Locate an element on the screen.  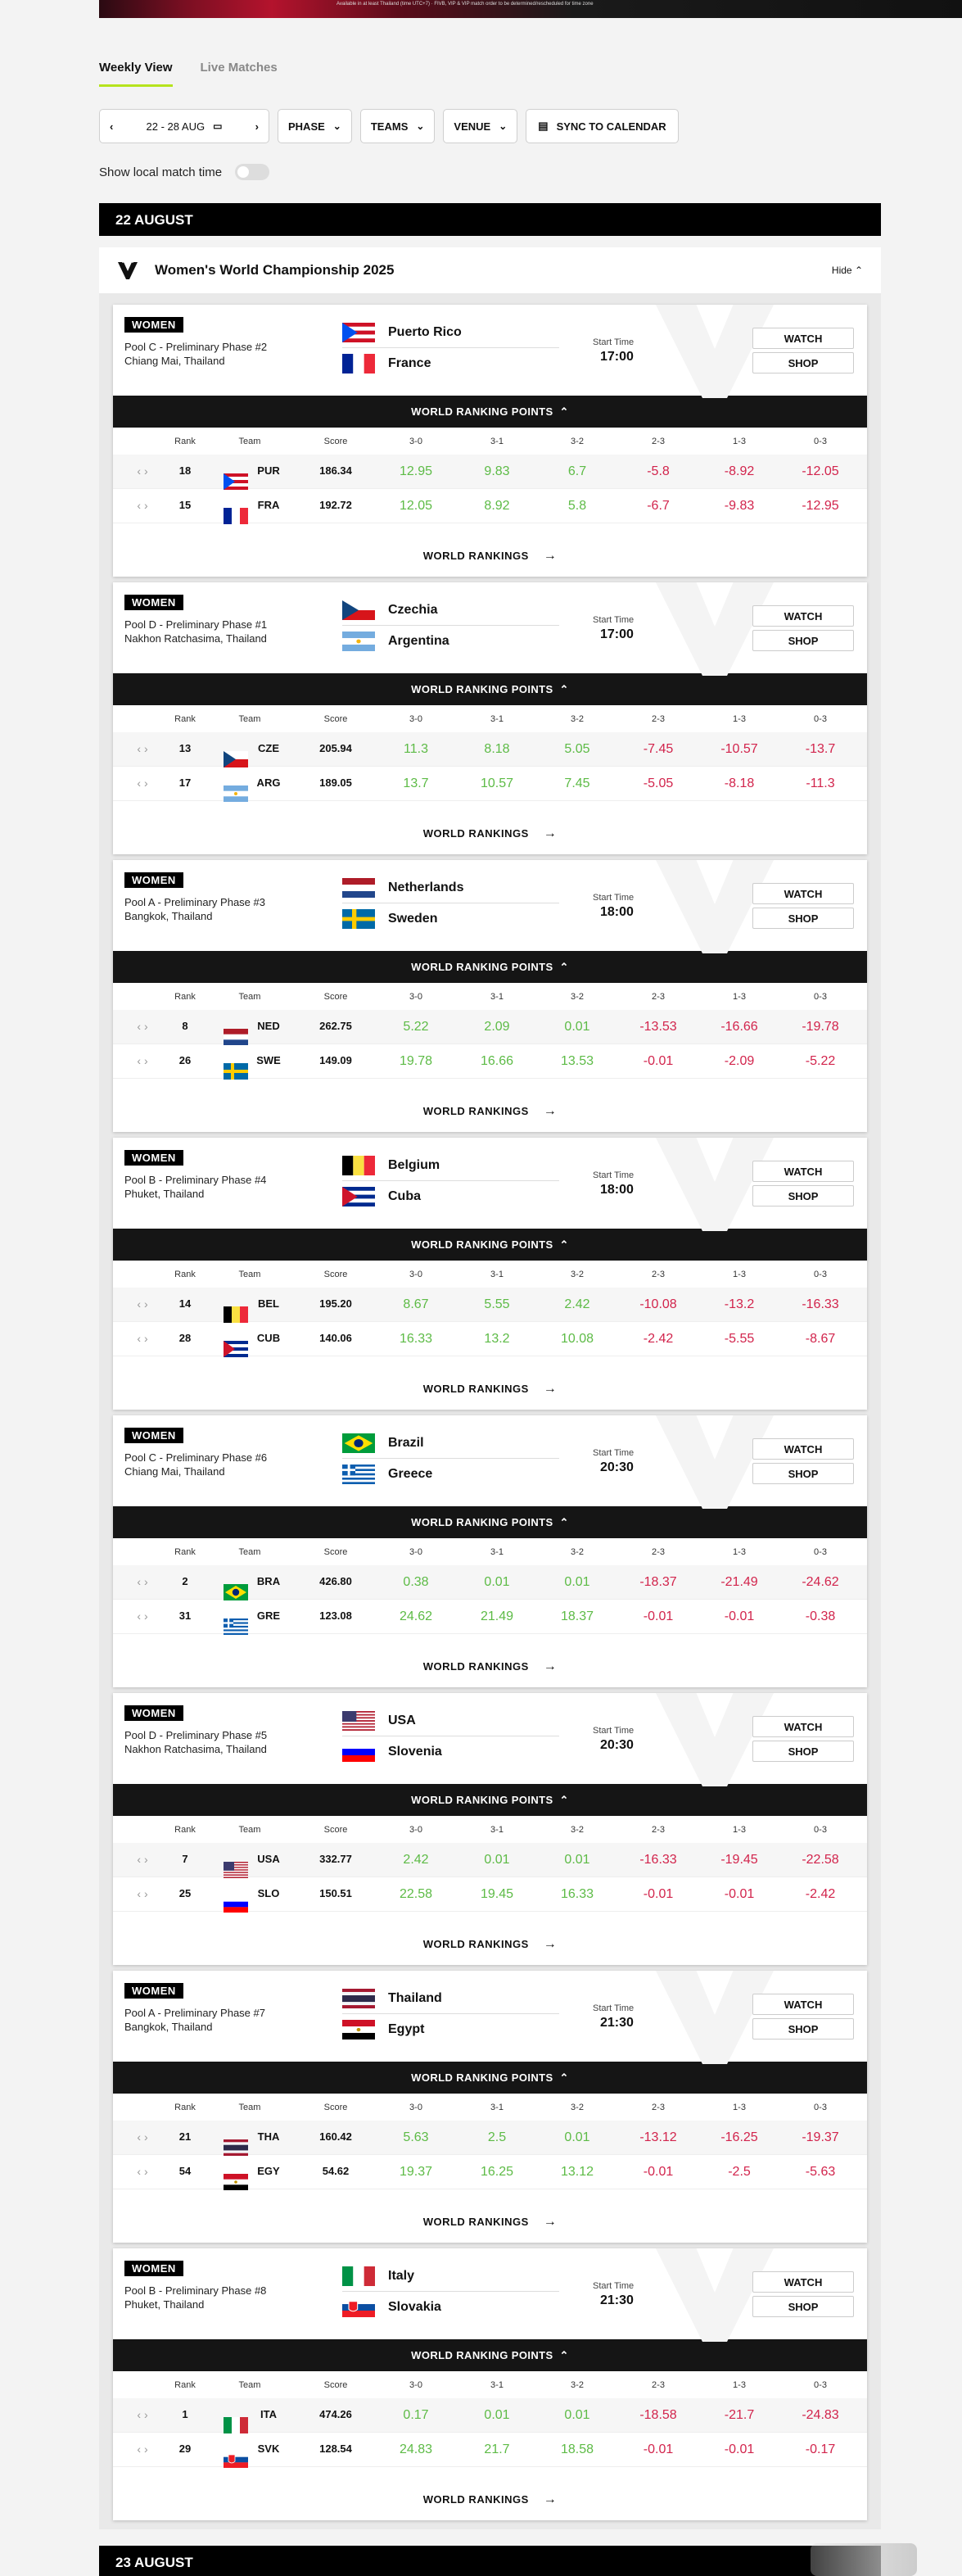
team-name: Cuba is located at coordinates (405, 1196).